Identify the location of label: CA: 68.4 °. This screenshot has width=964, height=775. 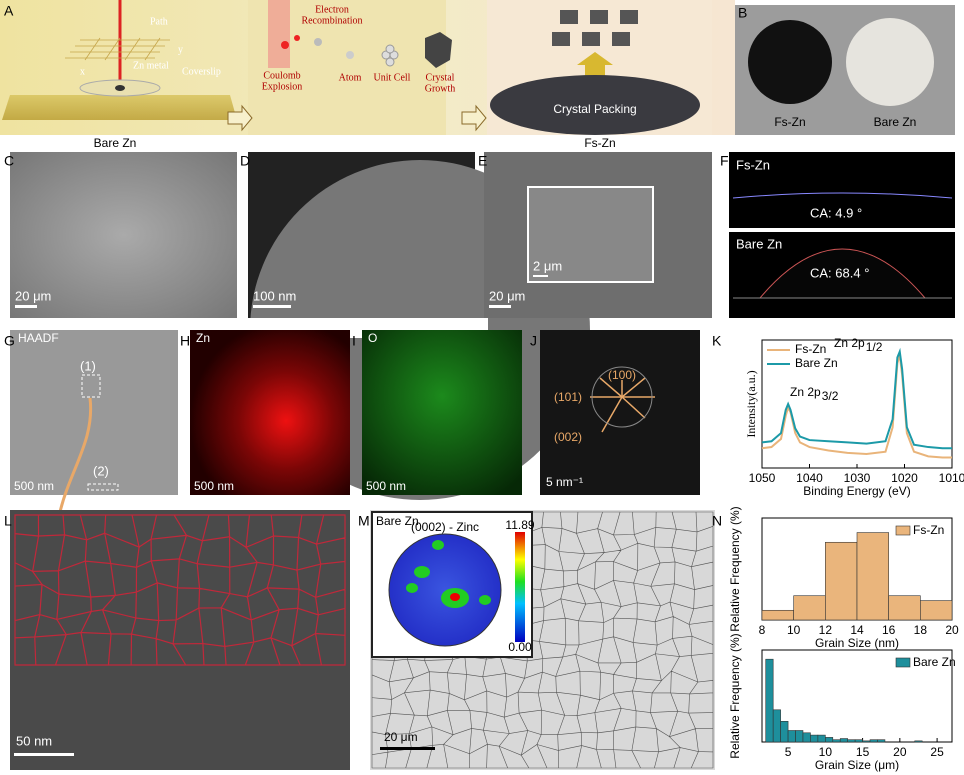
(839, 272).